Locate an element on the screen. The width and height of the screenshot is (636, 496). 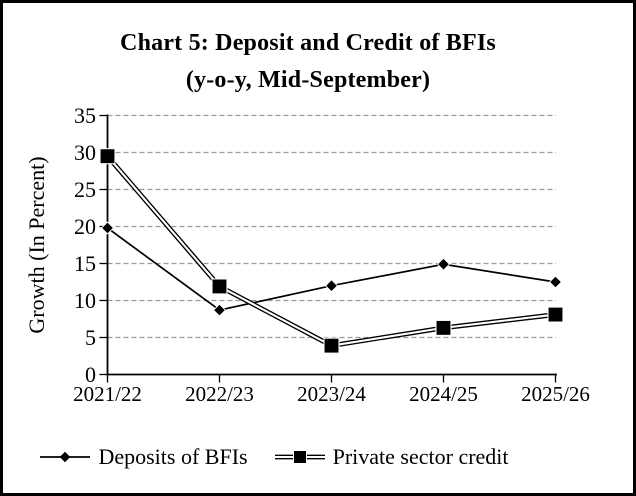
x-tick-label: 2024/25 is located at coordinates (443, 394).